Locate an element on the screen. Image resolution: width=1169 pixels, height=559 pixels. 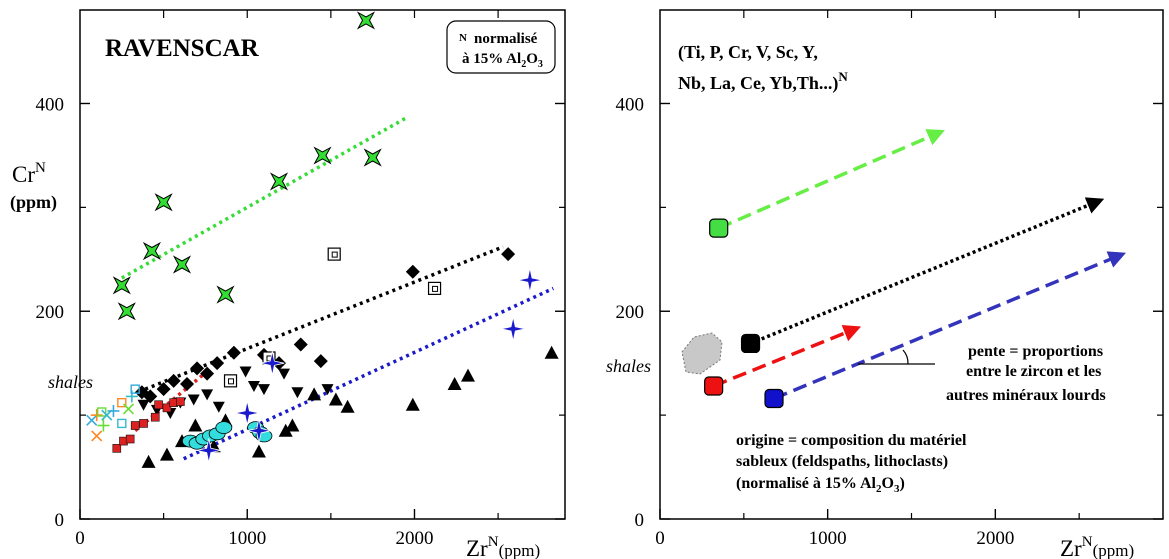
normalisation-note-box is located at coordinates (501, 47).